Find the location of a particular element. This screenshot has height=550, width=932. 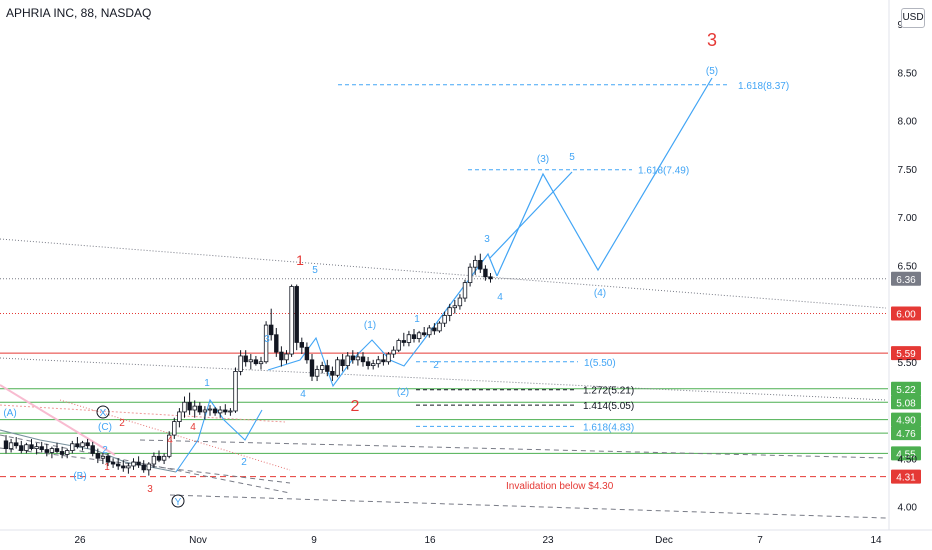

currency-badge: USD is located at coordinates (913, 18).